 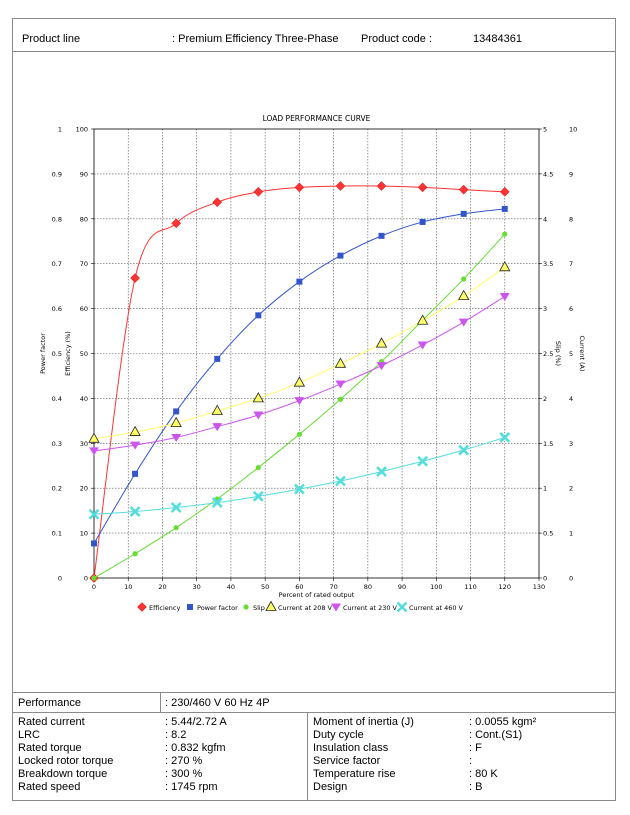 I want to click on spec-value: : Cont.(S1), so click(x=496, y=735).